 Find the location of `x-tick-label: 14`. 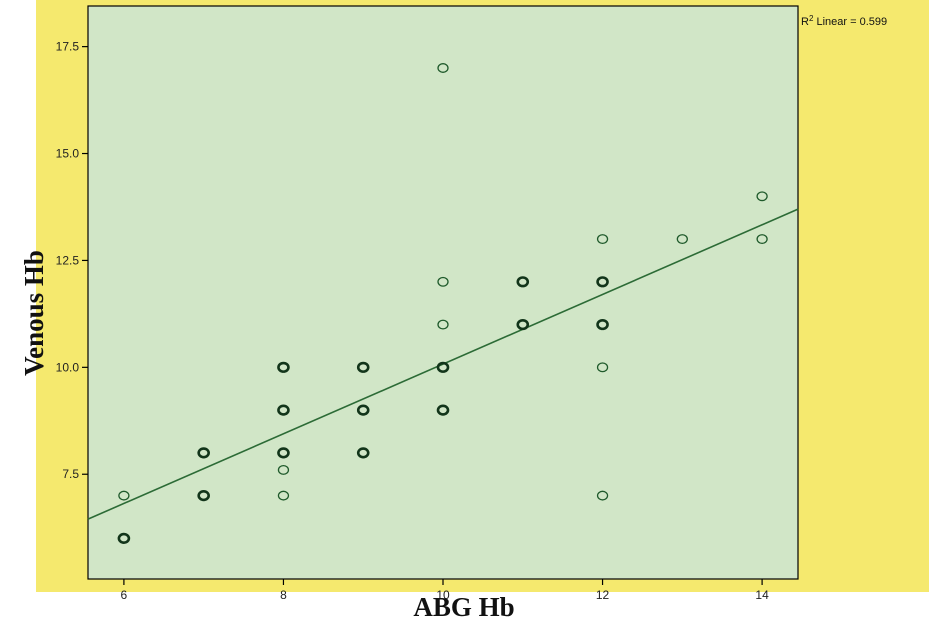

x-tick-label: 14 is located at coordinates (762, 595).